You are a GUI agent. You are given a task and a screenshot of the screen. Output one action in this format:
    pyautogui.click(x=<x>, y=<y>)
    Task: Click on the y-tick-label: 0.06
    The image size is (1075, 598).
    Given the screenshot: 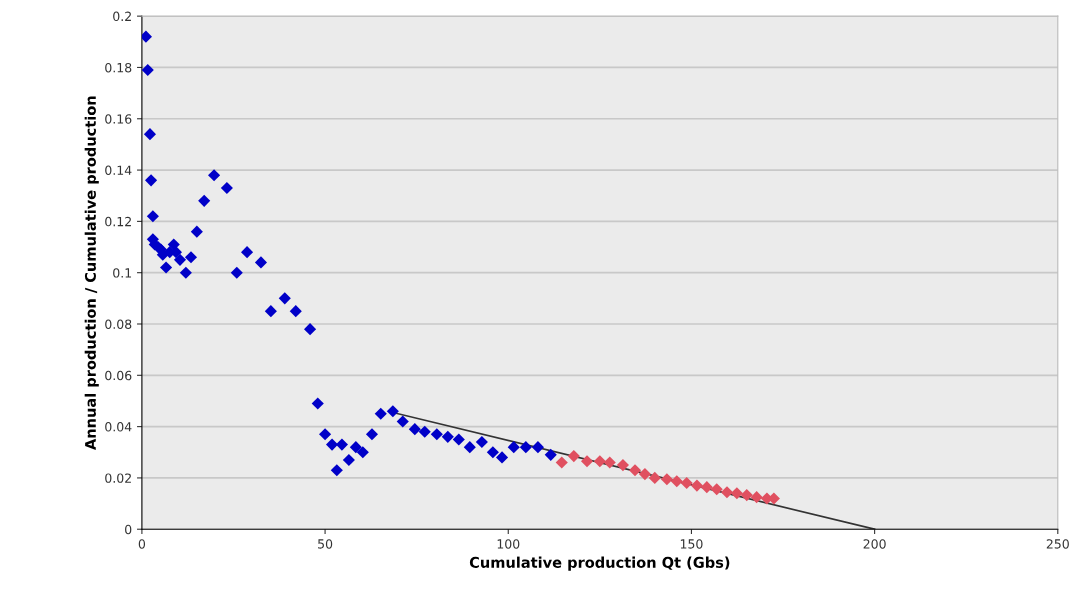 What is the action you would take?
    pyautogui.click(x=118, y=375)
    